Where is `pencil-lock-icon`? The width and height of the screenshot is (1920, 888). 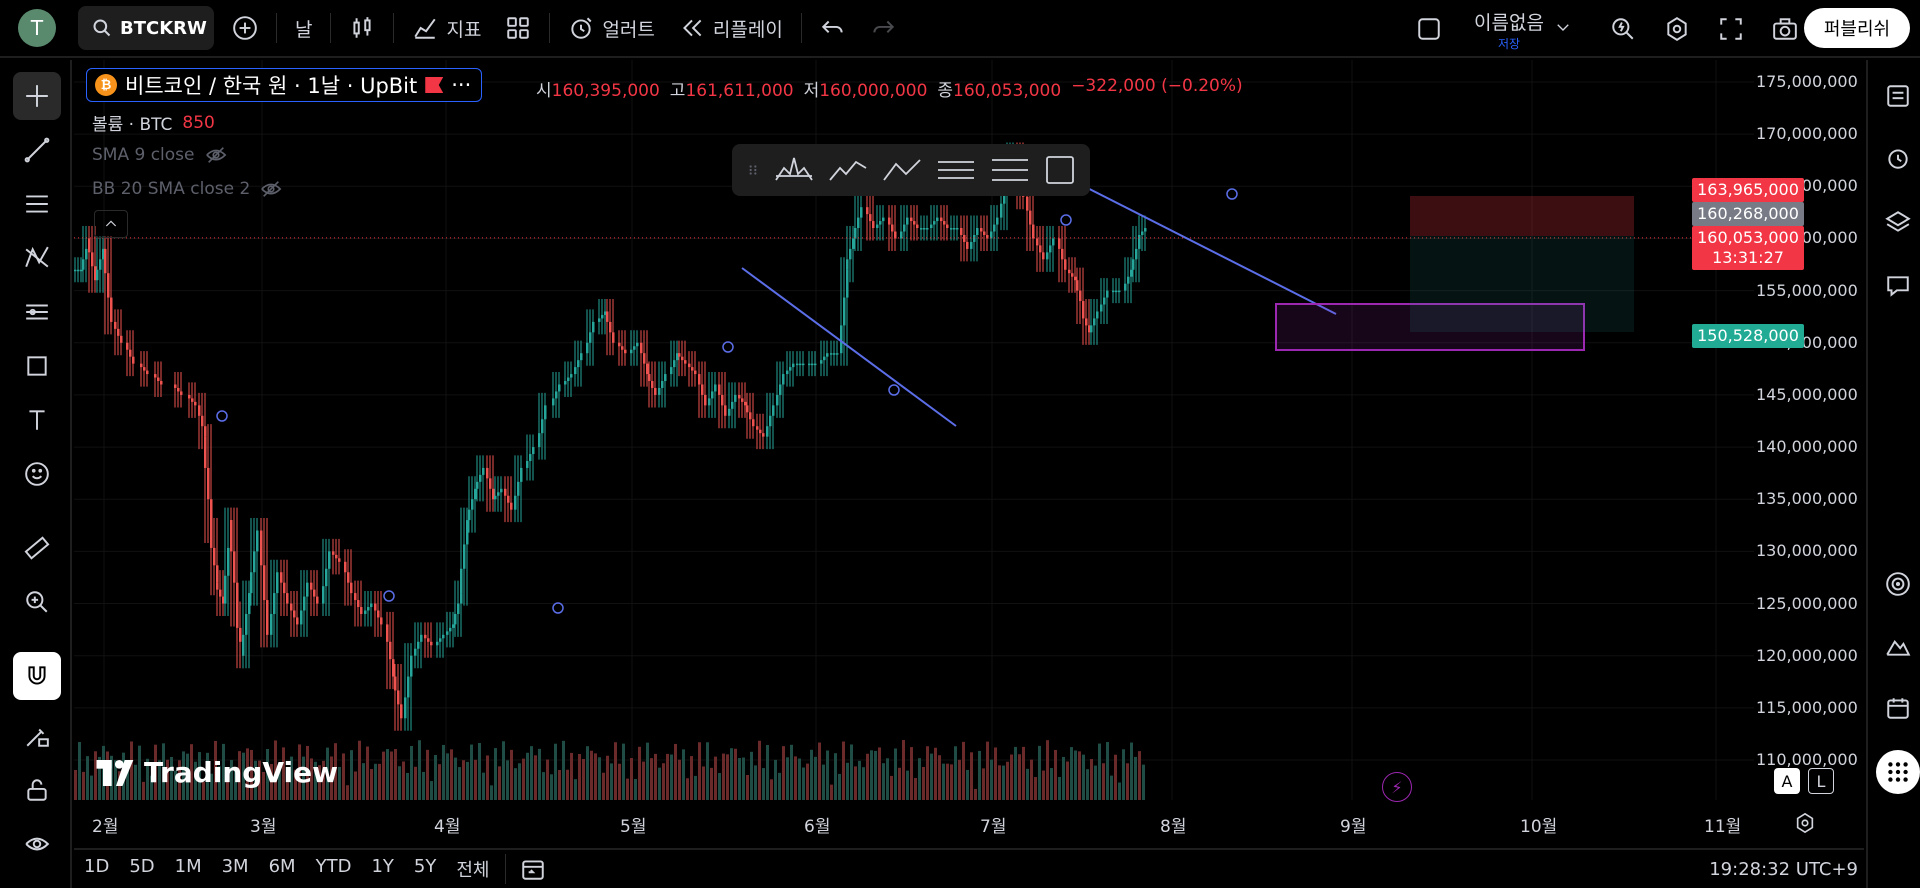 pencil-lock-icon is located at coordinates (37, 737).